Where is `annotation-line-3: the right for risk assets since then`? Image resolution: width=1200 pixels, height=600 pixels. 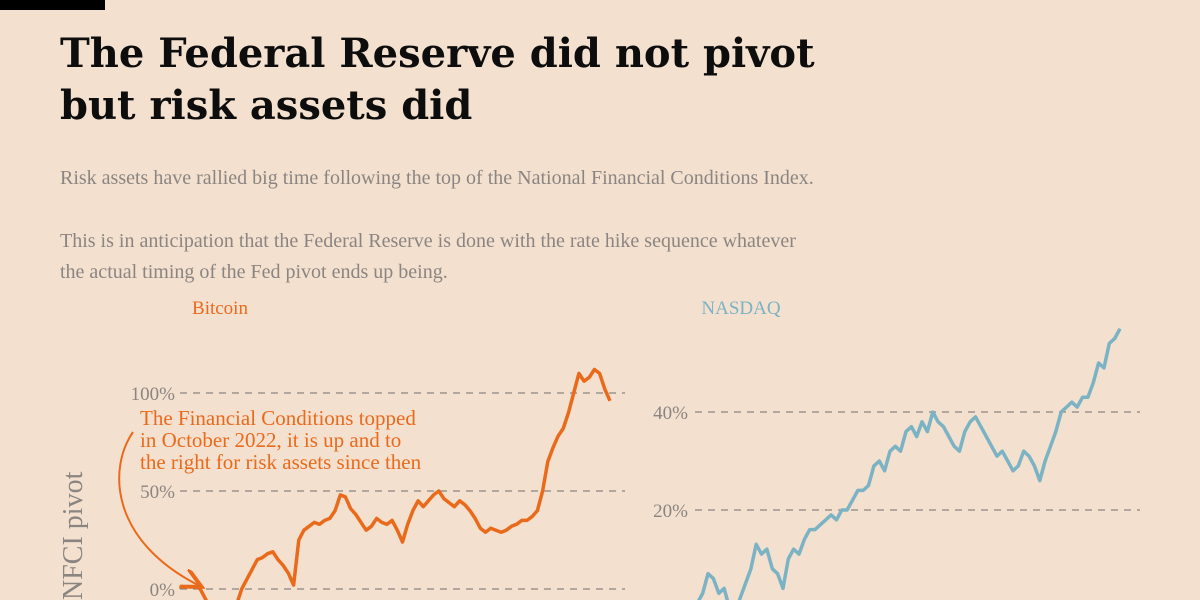
annotation-line-3: the right for risk assets since then is located at coordinates (281, 462).